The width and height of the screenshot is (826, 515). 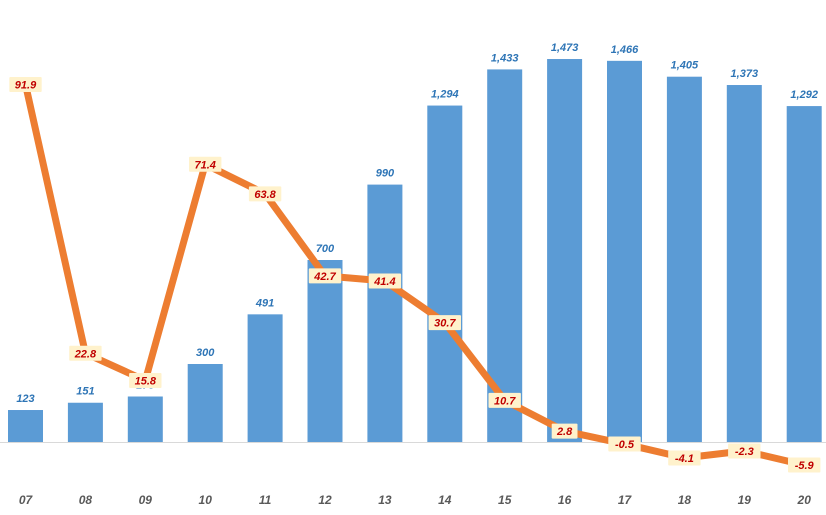 What do you see at coordinates (325, 249) in the screenshot?
I see `bar-value-label: 700` at bounding box center [325, 249].